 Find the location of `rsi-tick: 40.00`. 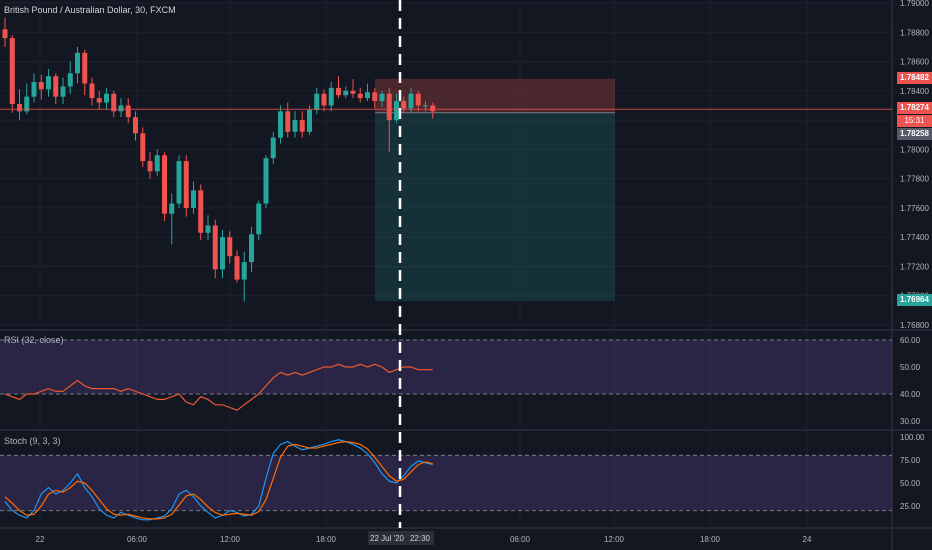

rsi-tick: 40.00 is located at coordinates (910, 394).